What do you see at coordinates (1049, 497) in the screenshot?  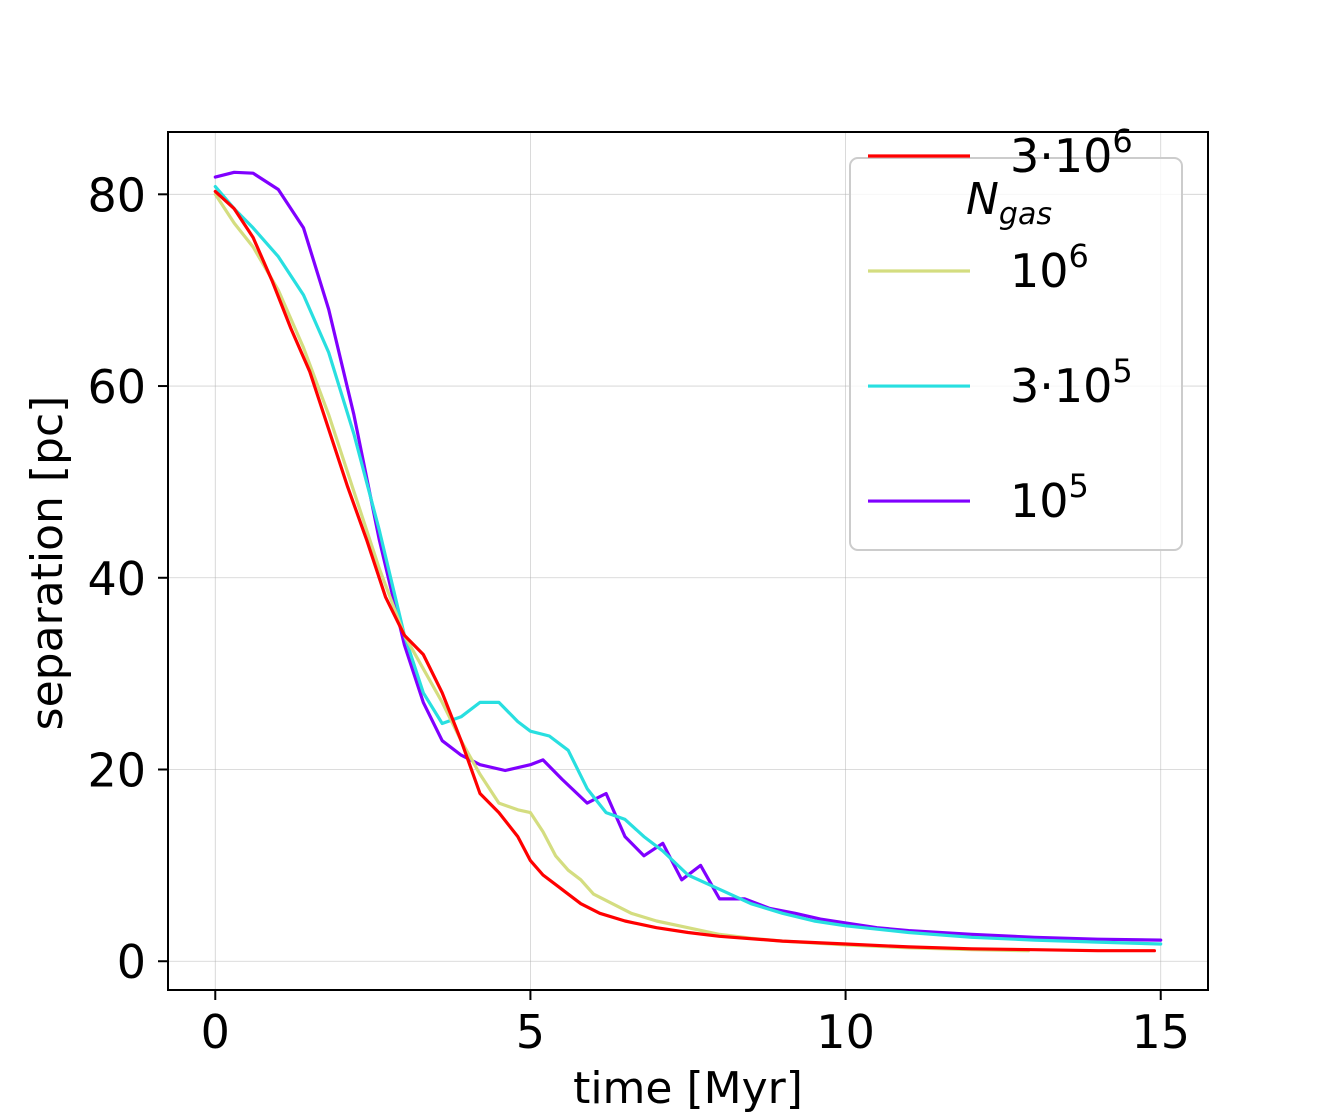 I see `legend-label: 105` at bounding box center [1049, 497].